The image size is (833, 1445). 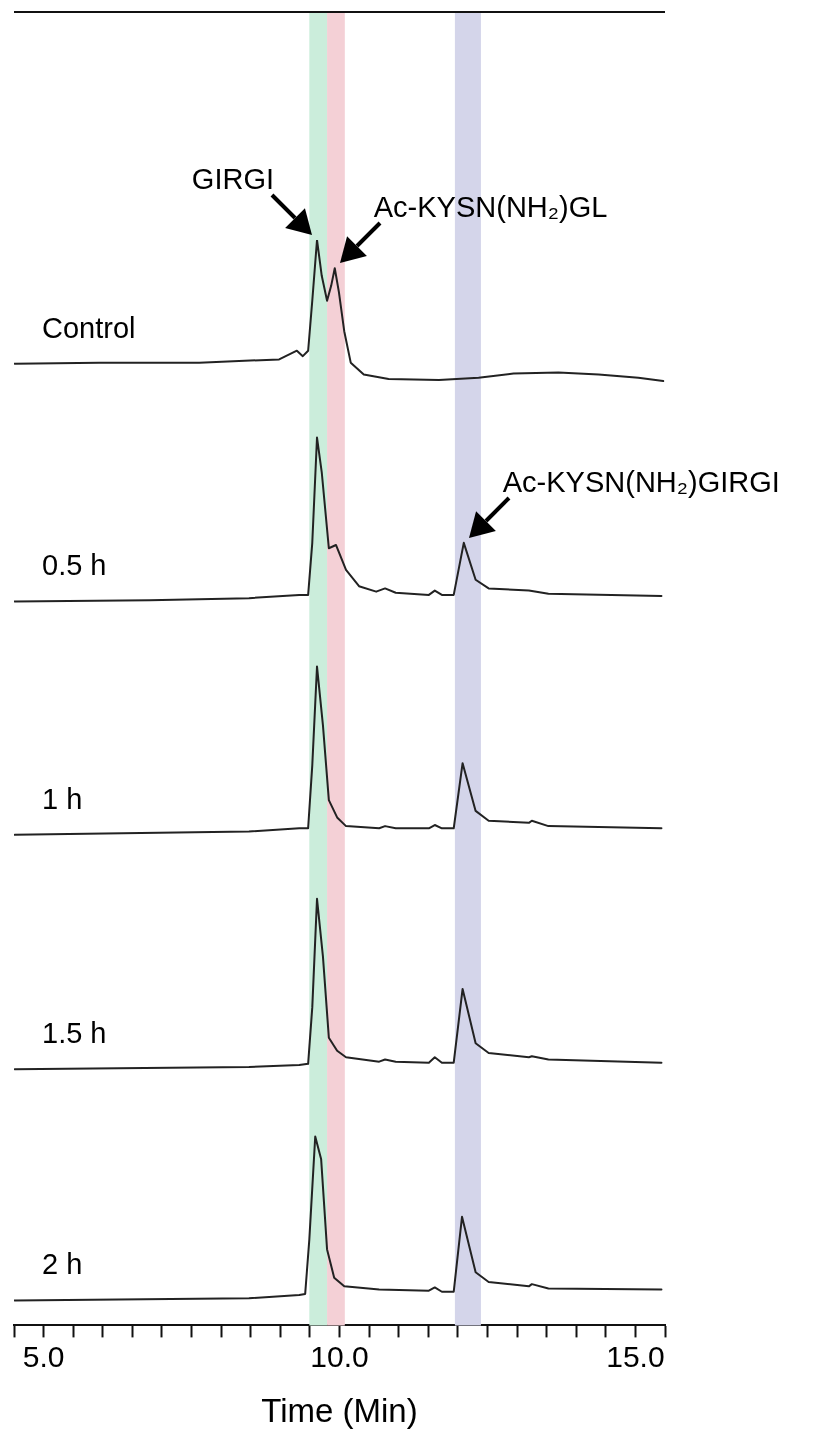 What do you see at coordinates (74, 565) in the screenshot?
I see `series-label: 0.5 h` at bounding box center [74, 565].